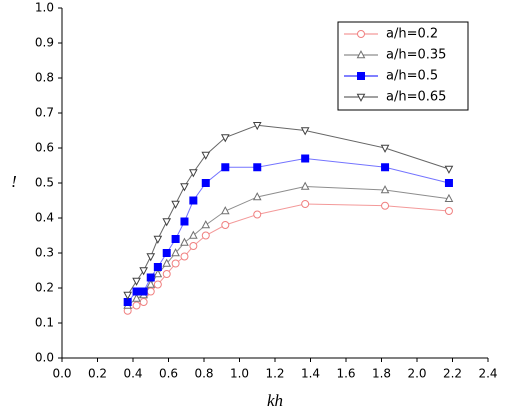  What do you see at coordinates (132, 374) in the screenshot?
I see `x-tick-label: 0.4` at bounding box center [132, 374].